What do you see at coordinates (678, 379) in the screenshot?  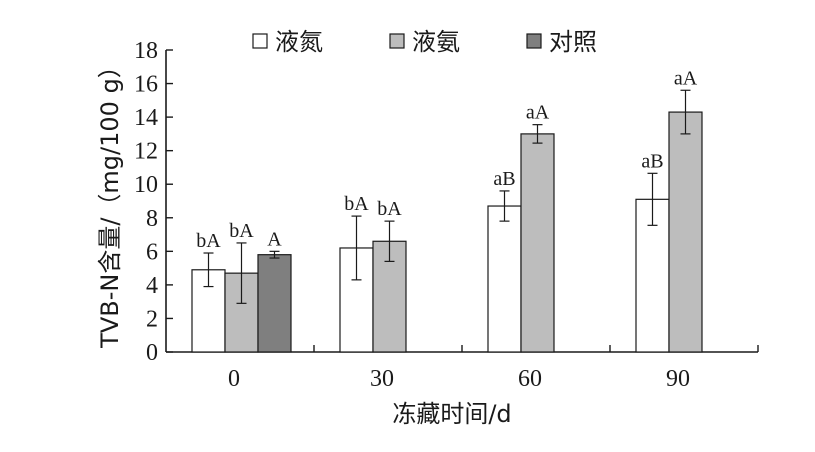 I see `x-tick-label: 90` at bounding box center [678, 379].